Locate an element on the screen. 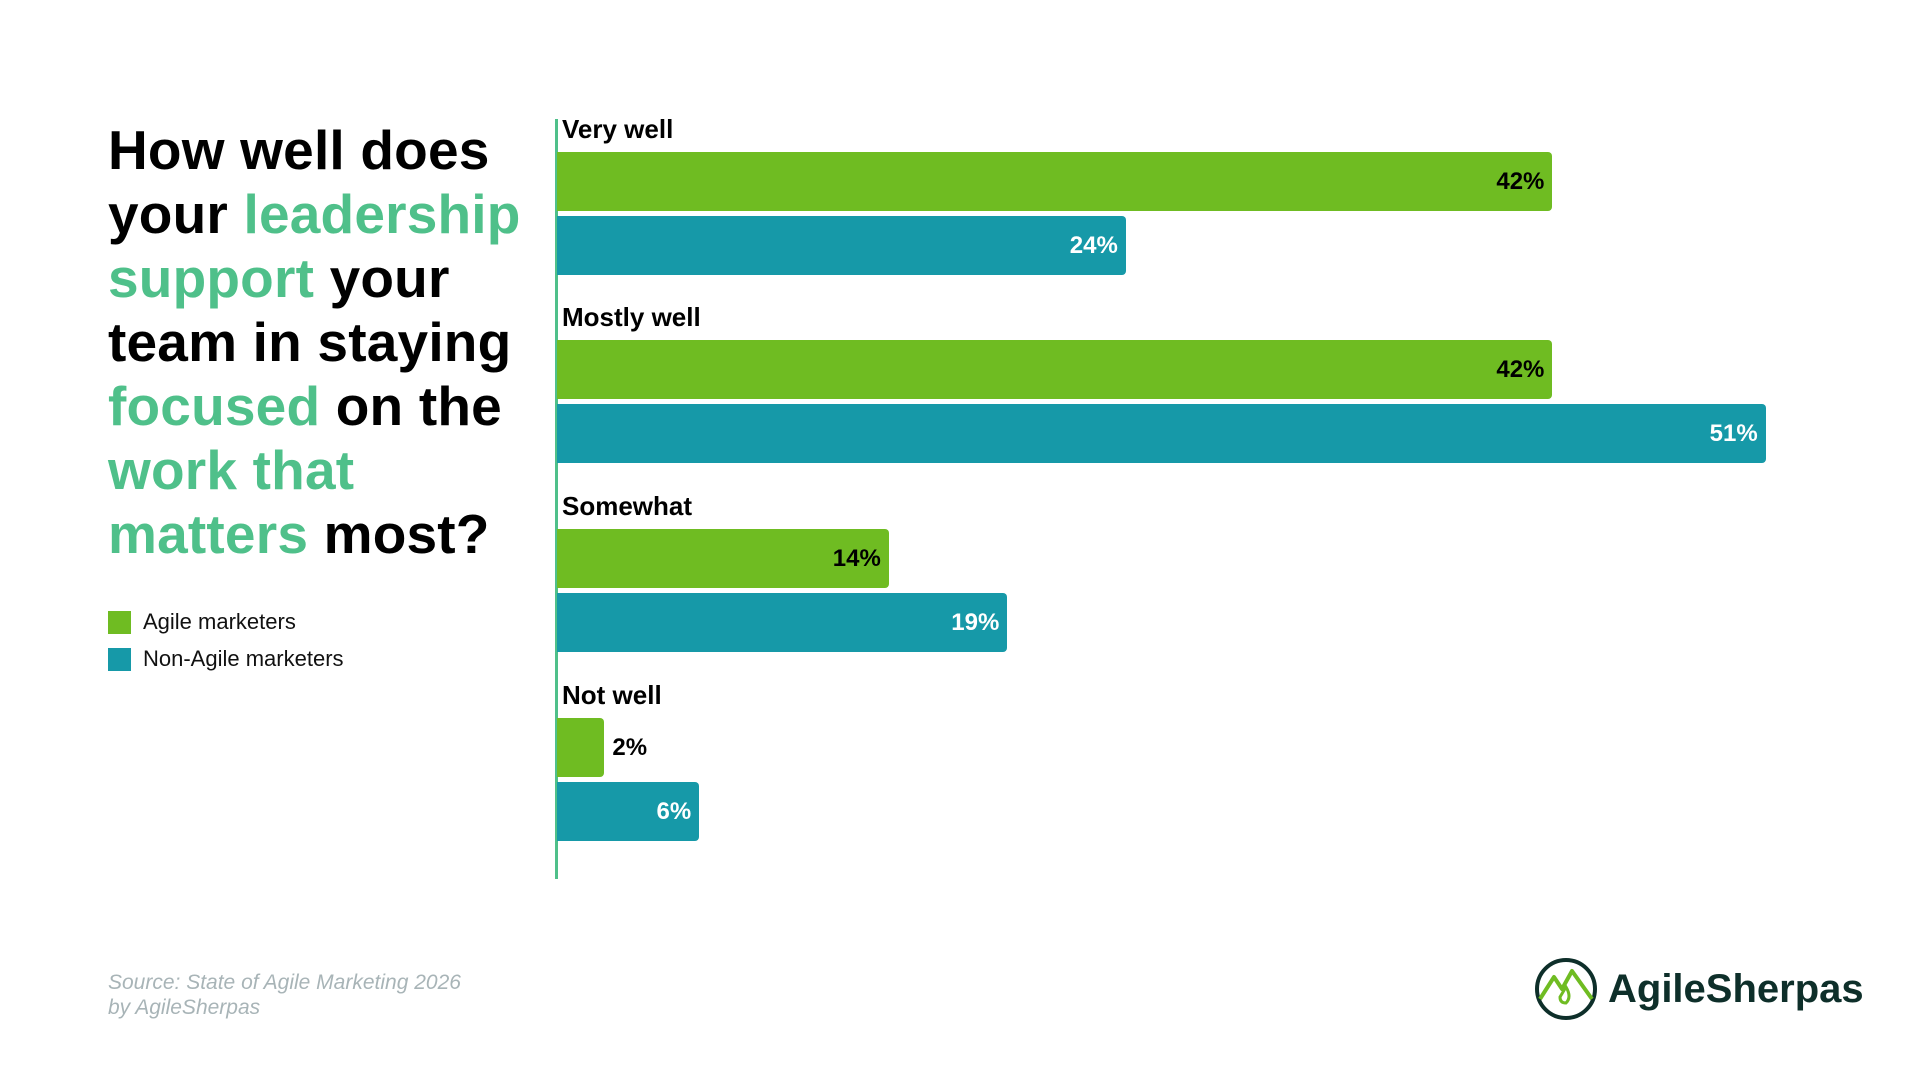  title-line: support your is located at coordinates (314, 278).